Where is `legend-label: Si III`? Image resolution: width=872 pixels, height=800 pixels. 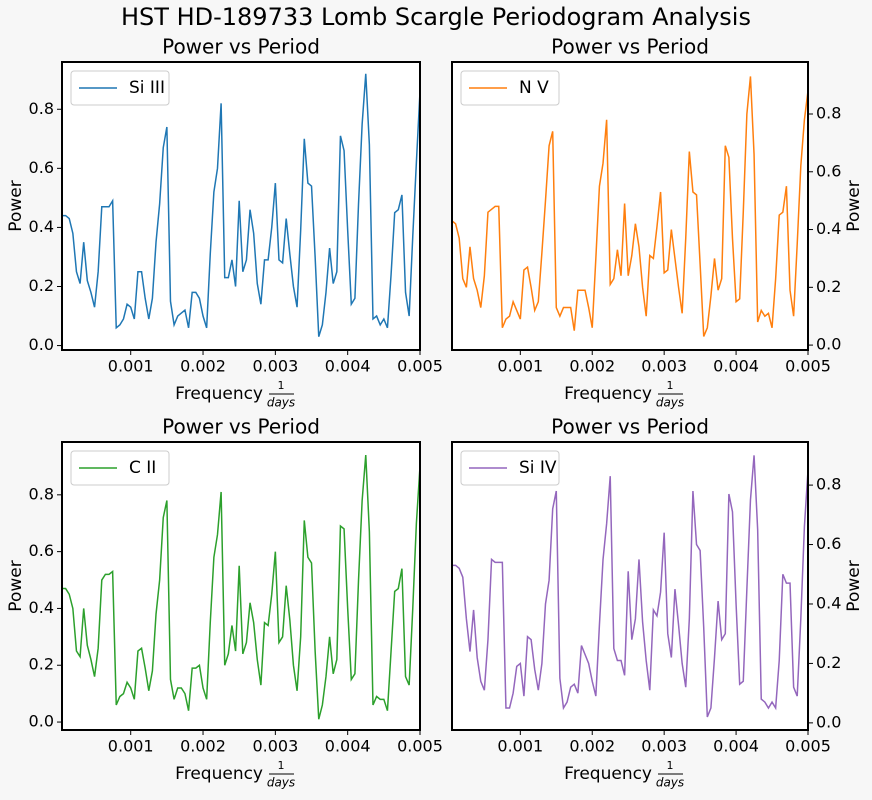
legend-label: Si III is located at coordinates (147, 88).